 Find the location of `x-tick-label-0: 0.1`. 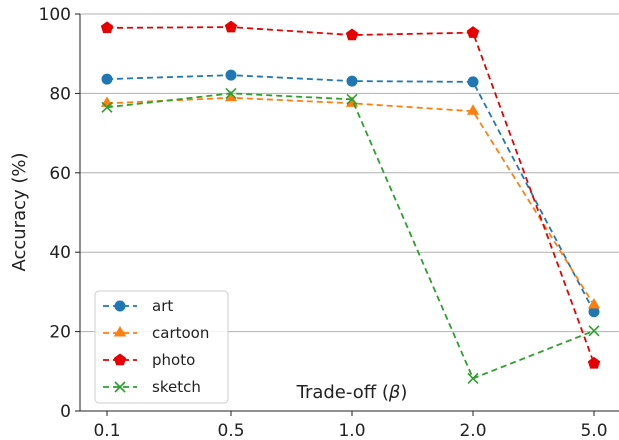

x-tick-label-0: 0.1 is located at coordinates (106, 430).